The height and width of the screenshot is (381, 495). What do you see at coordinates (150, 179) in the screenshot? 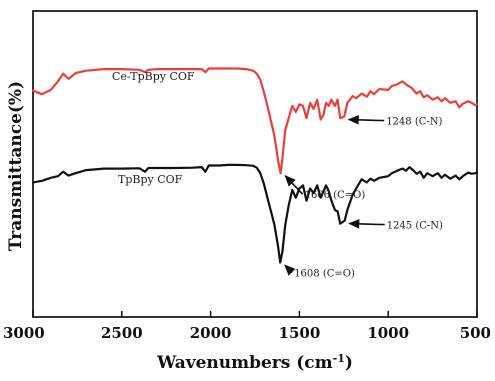
I see `series-label-tpbpy-cof: TpBpy COF` at bounding box center [150, 179].